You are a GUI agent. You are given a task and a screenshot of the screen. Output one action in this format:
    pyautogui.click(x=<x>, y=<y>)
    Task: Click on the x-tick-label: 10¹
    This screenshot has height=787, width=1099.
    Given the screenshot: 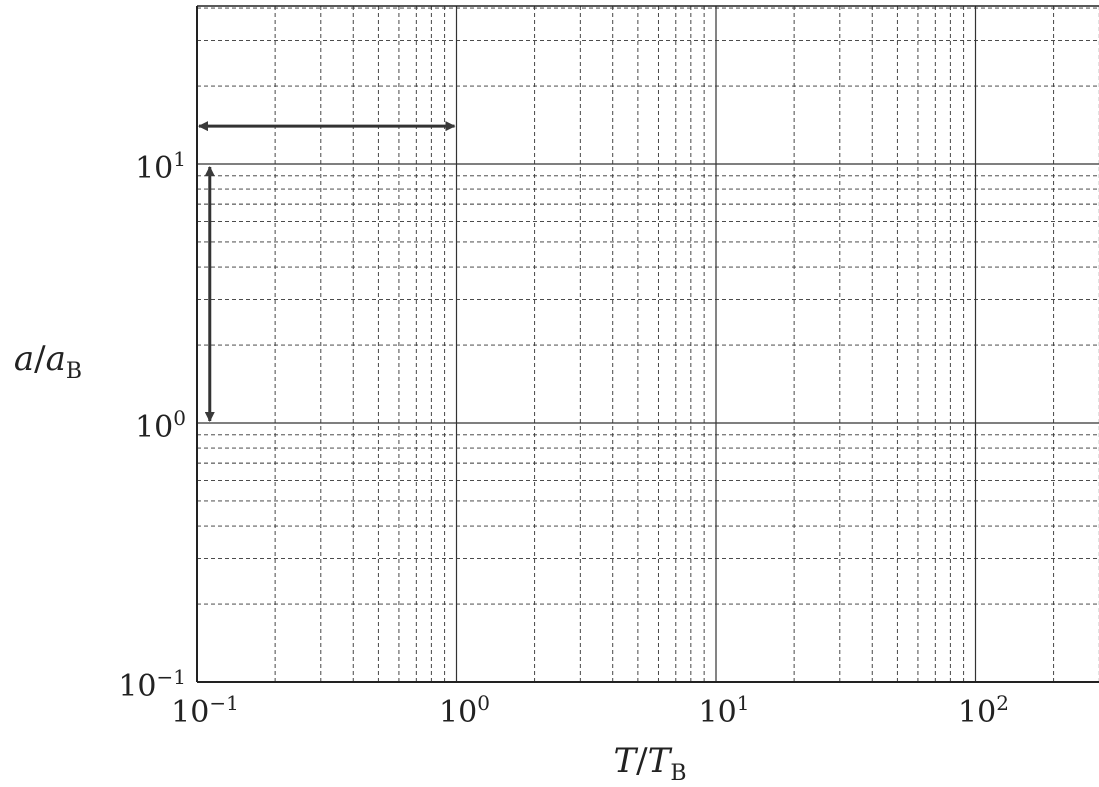 What is the action you would take?
    pyautogui.click(x=724, y=710)
    